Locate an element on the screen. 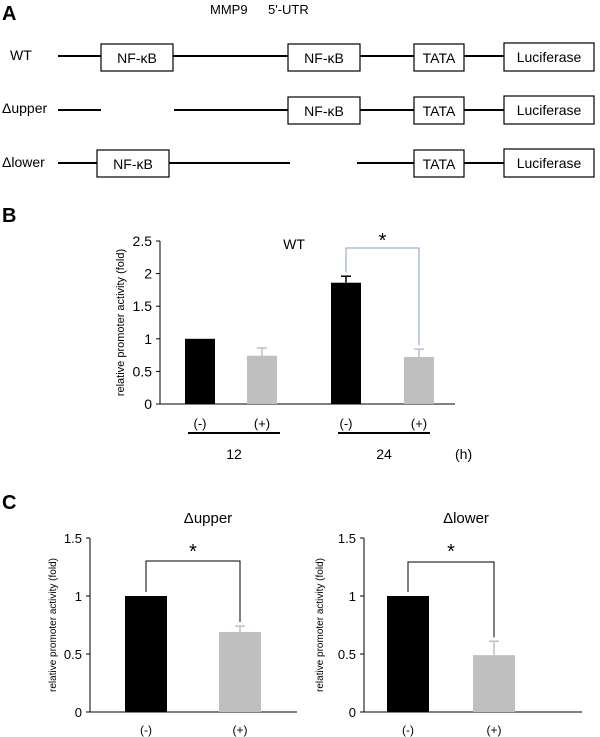 The width and height of the screenshot is (600, 737). y-tick-label: 2 is located at coordinates (148, 274).